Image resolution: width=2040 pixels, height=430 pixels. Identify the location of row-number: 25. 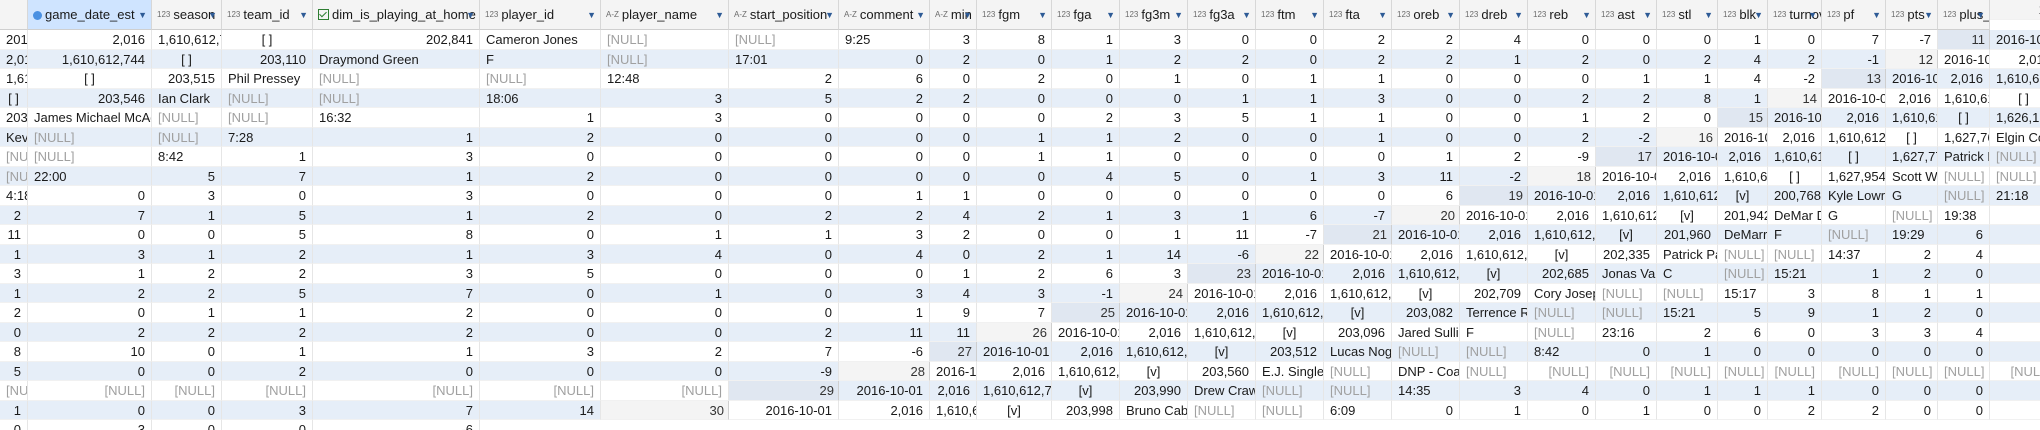
(1086, 313).